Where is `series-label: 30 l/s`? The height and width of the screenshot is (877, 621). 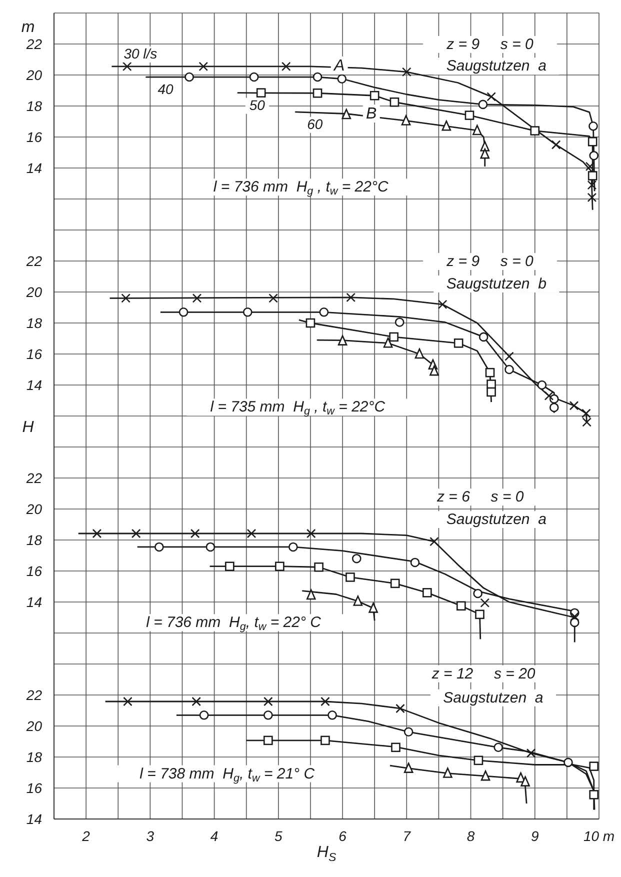
series-label: 30 l/s is located at coordinates (141, 53).